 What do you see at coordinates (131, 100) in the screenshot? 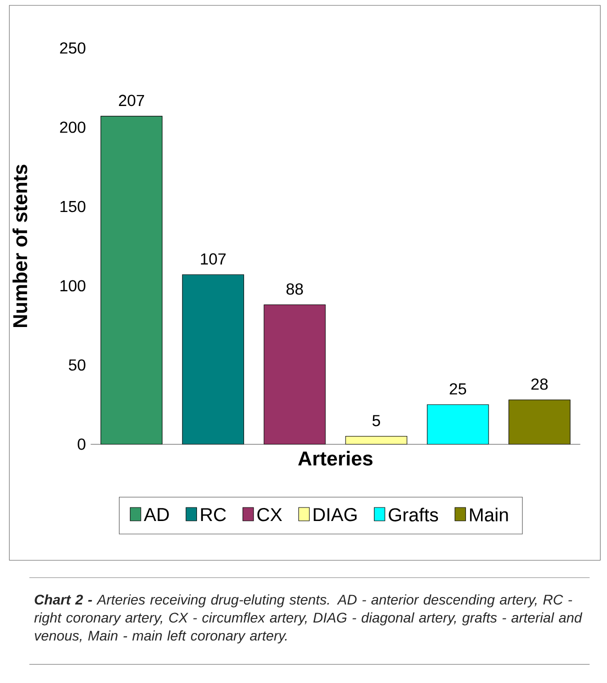
I see `data-label: 207` at bounding box center [131, 100].